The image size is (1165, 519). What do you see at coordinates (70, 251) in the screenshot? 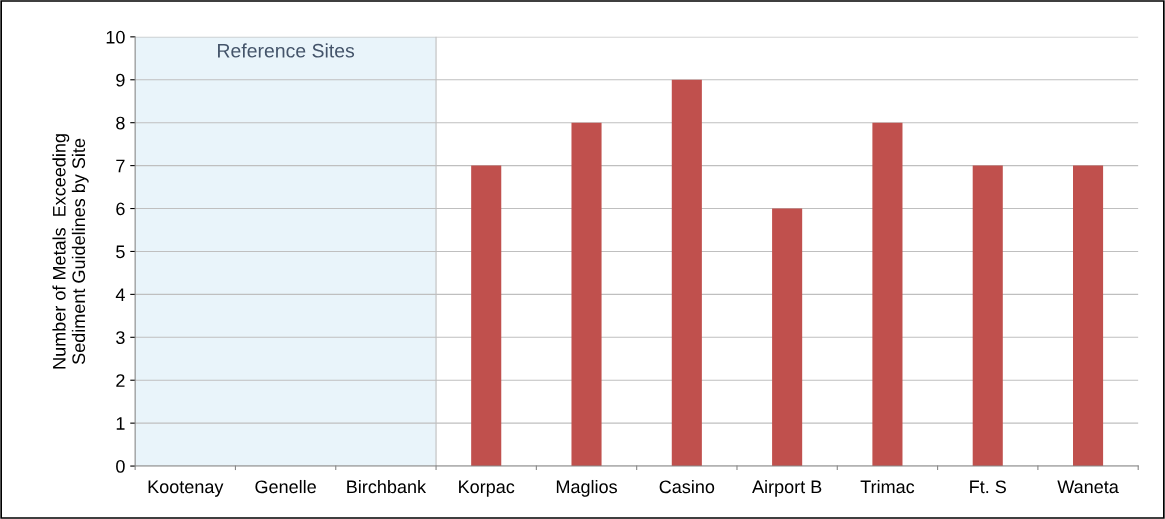
I see `y-axis-title: Number of Metals Exceeding Sediment Guidelines by Site` at bounding box center [70, 251].